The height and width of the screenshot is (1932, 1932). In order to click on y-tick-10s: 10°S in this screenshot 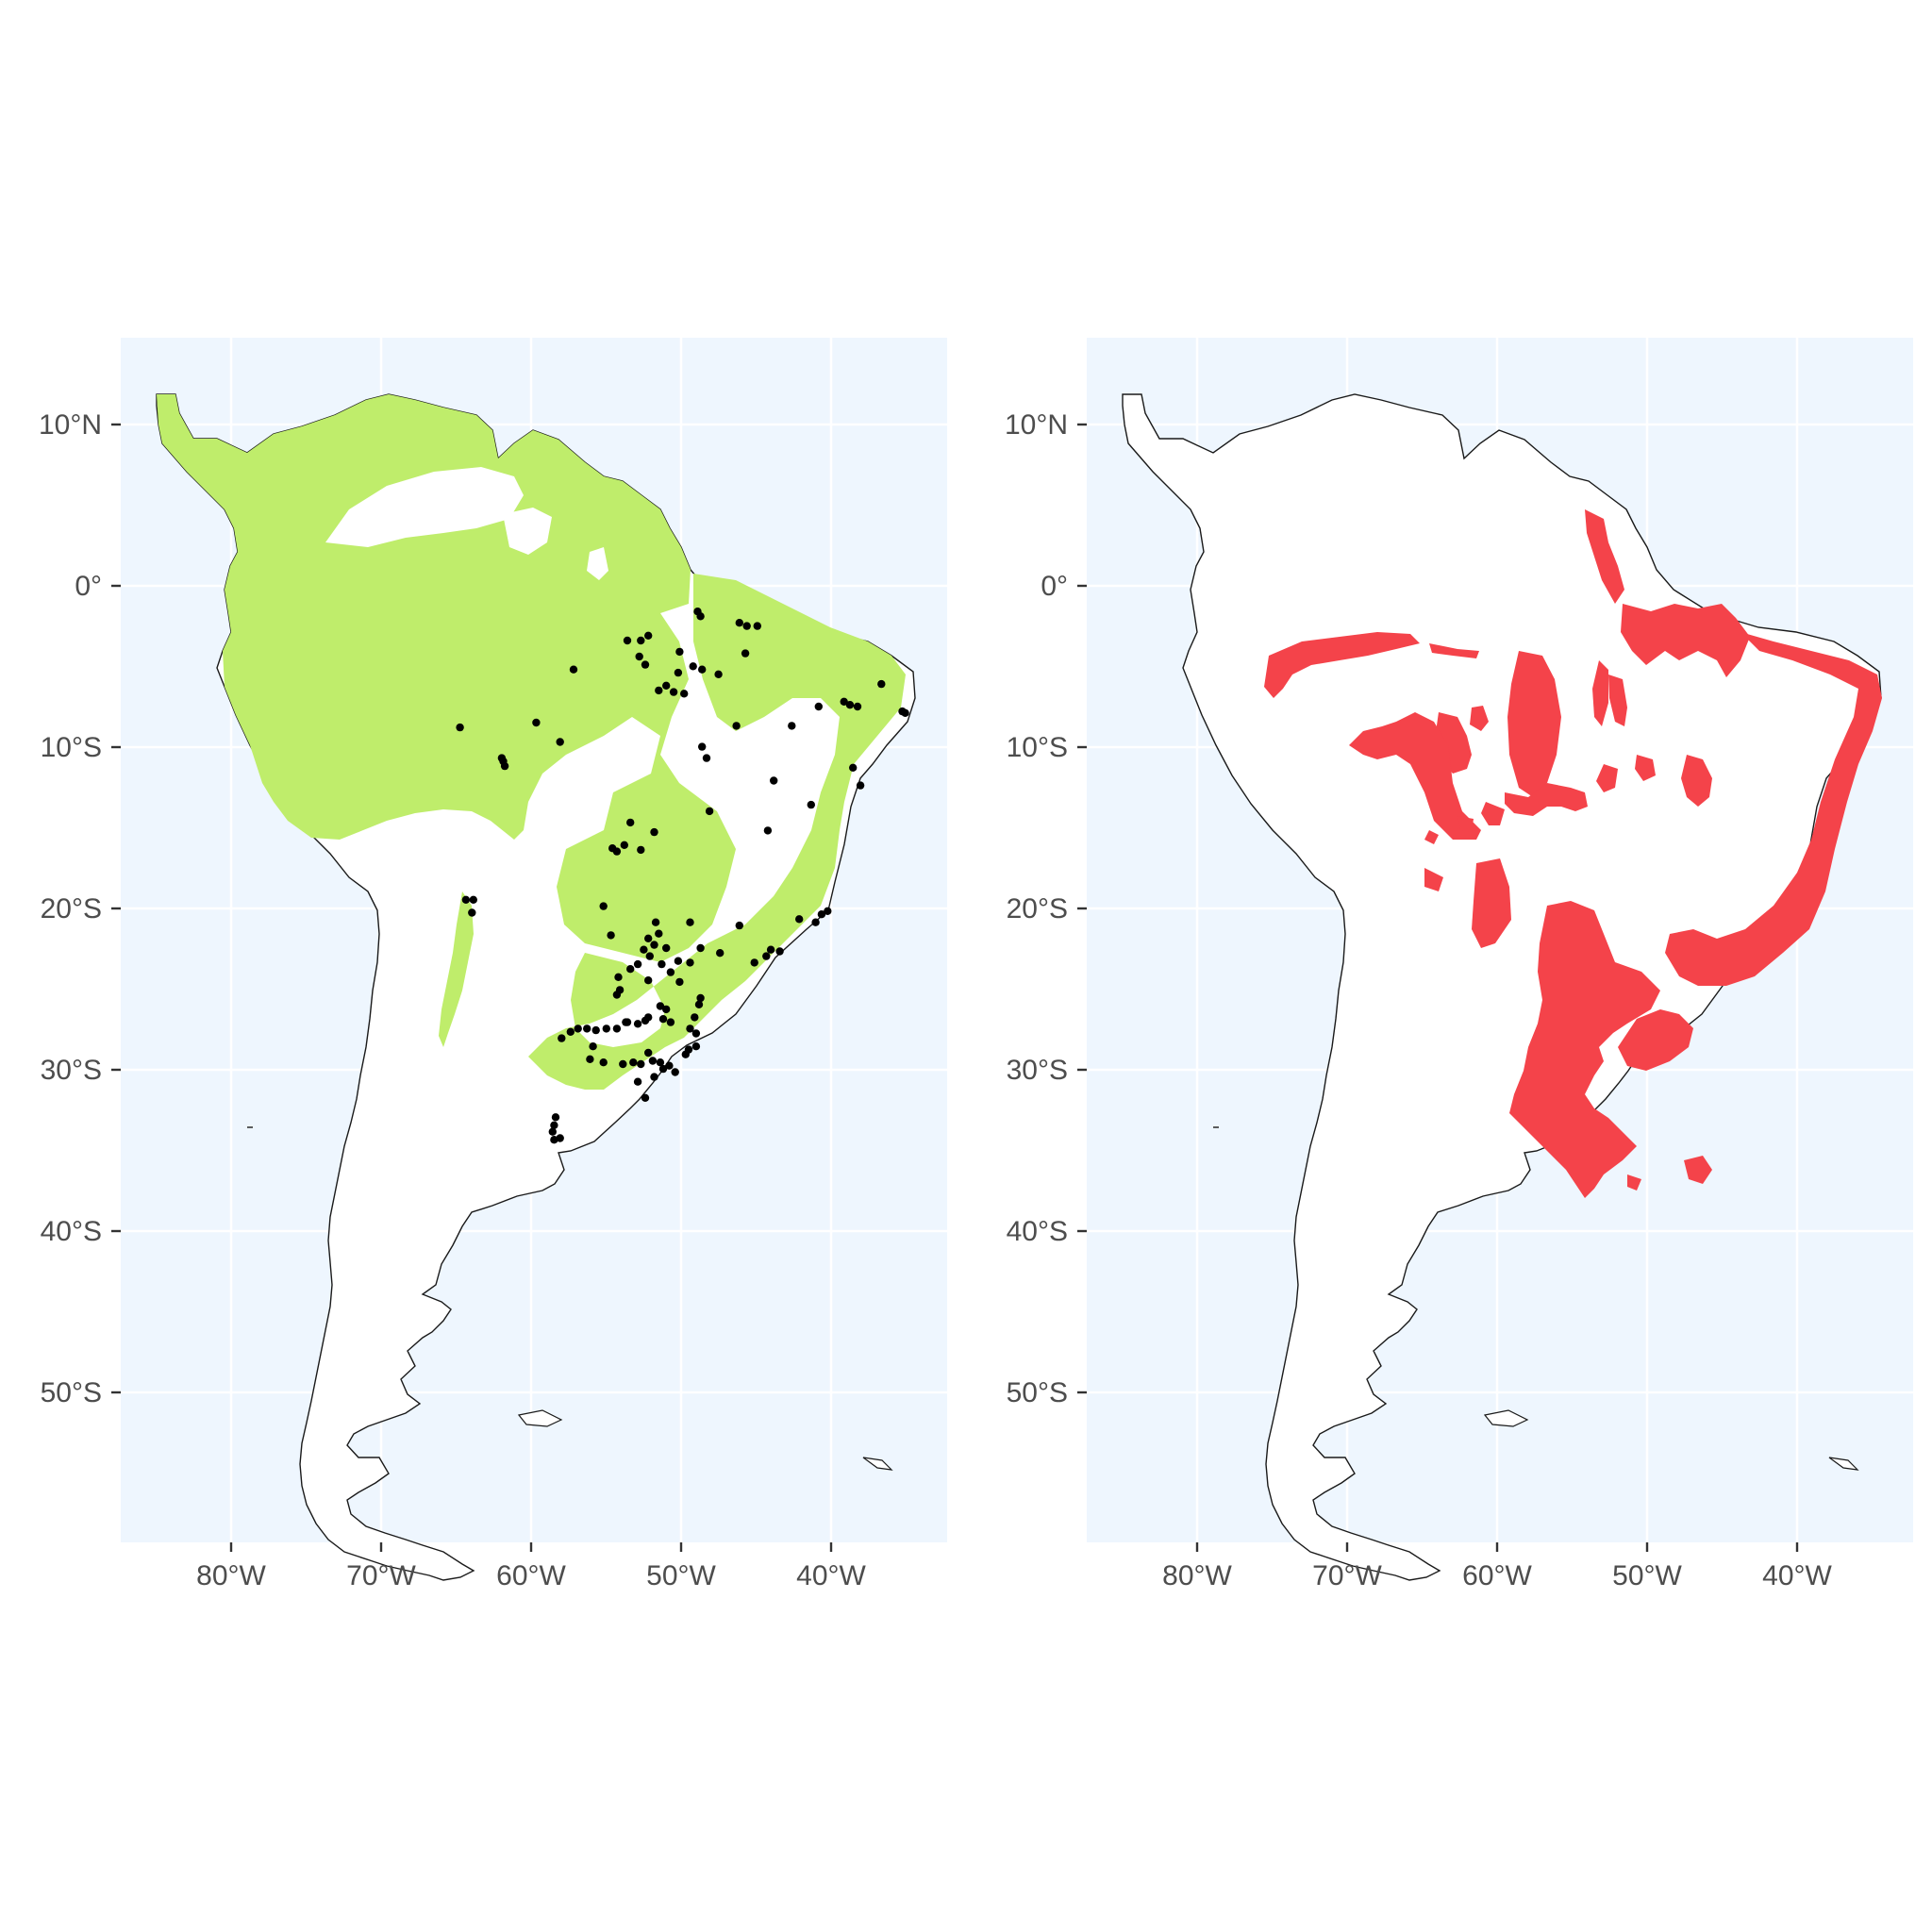, I will do `click(81, 747)`.